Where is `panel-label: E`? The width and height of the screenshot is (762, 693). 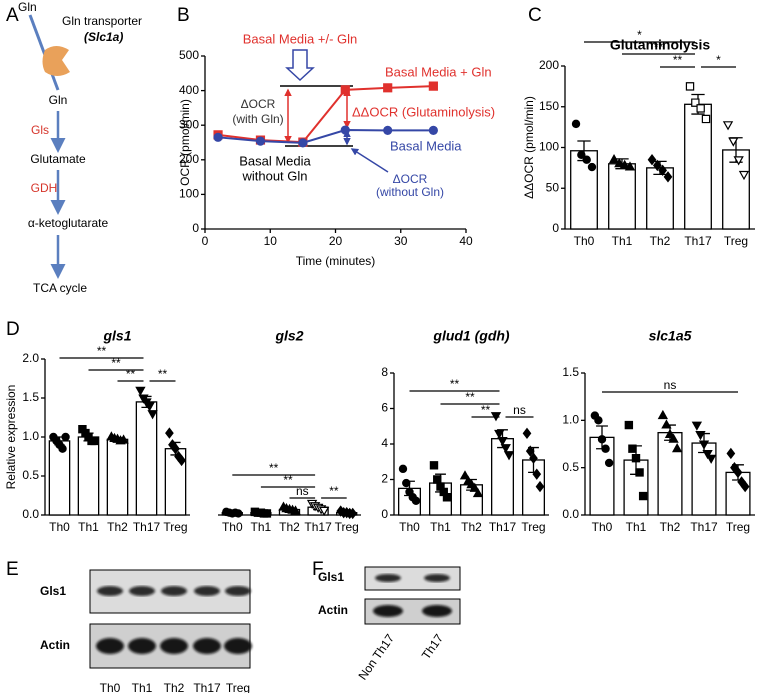
panel-label: E is located at coordinates (12, 569).